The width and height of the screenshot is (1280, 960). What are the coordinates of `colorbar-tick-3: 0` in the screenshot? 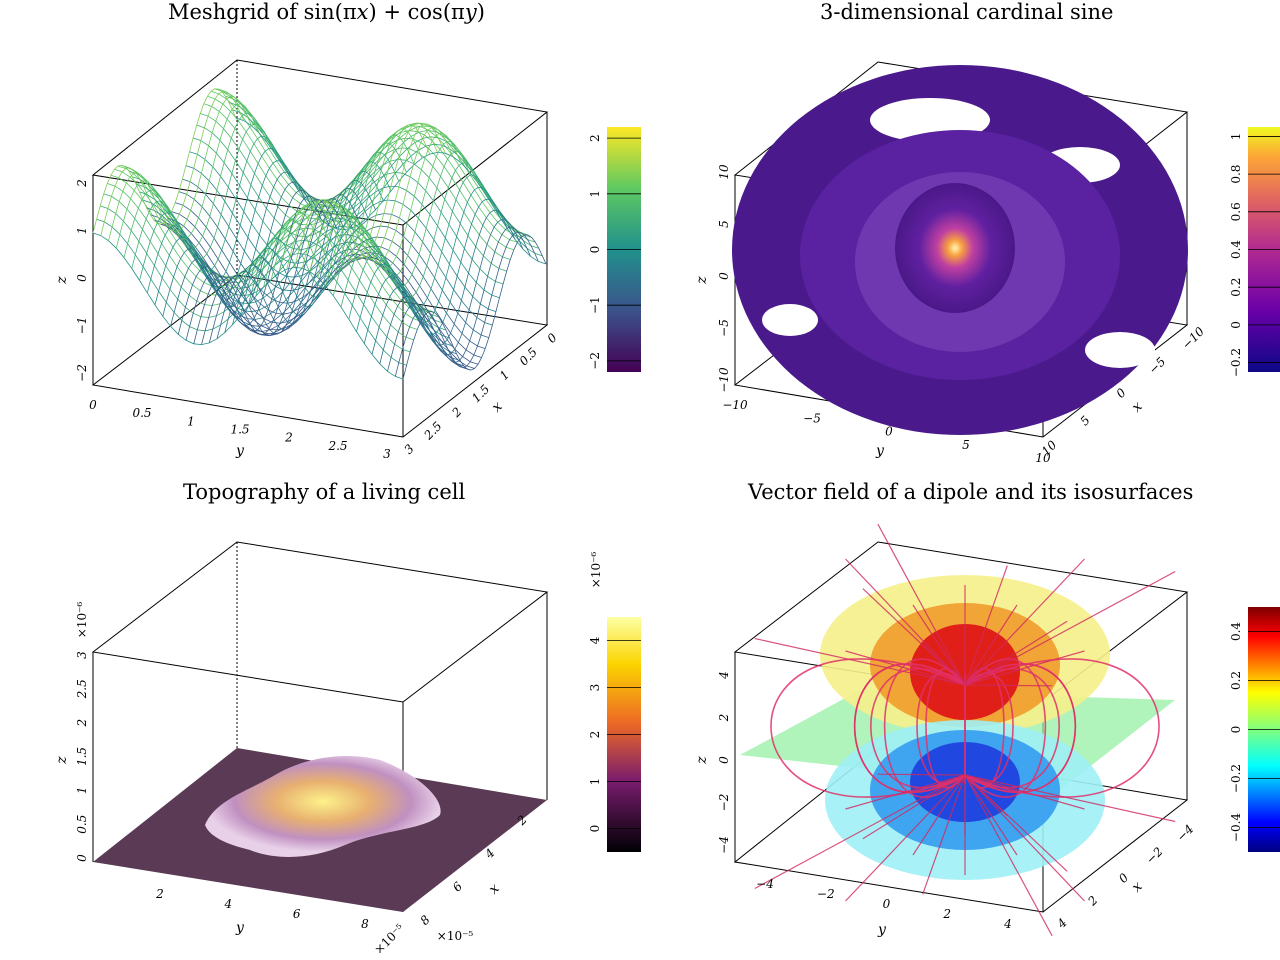 It's located at (595, 829).